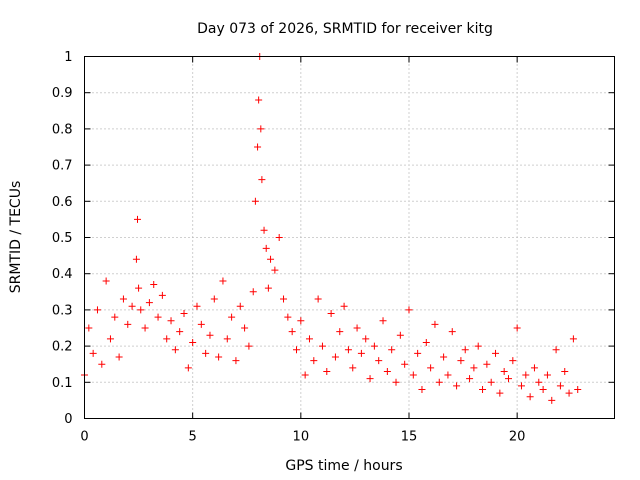 Image resolution: width=640 pixels, height=480 pixels. Describe the element at coordinates (68, 57) in the screenshot. I see `y-tick-label: 1` at that location.